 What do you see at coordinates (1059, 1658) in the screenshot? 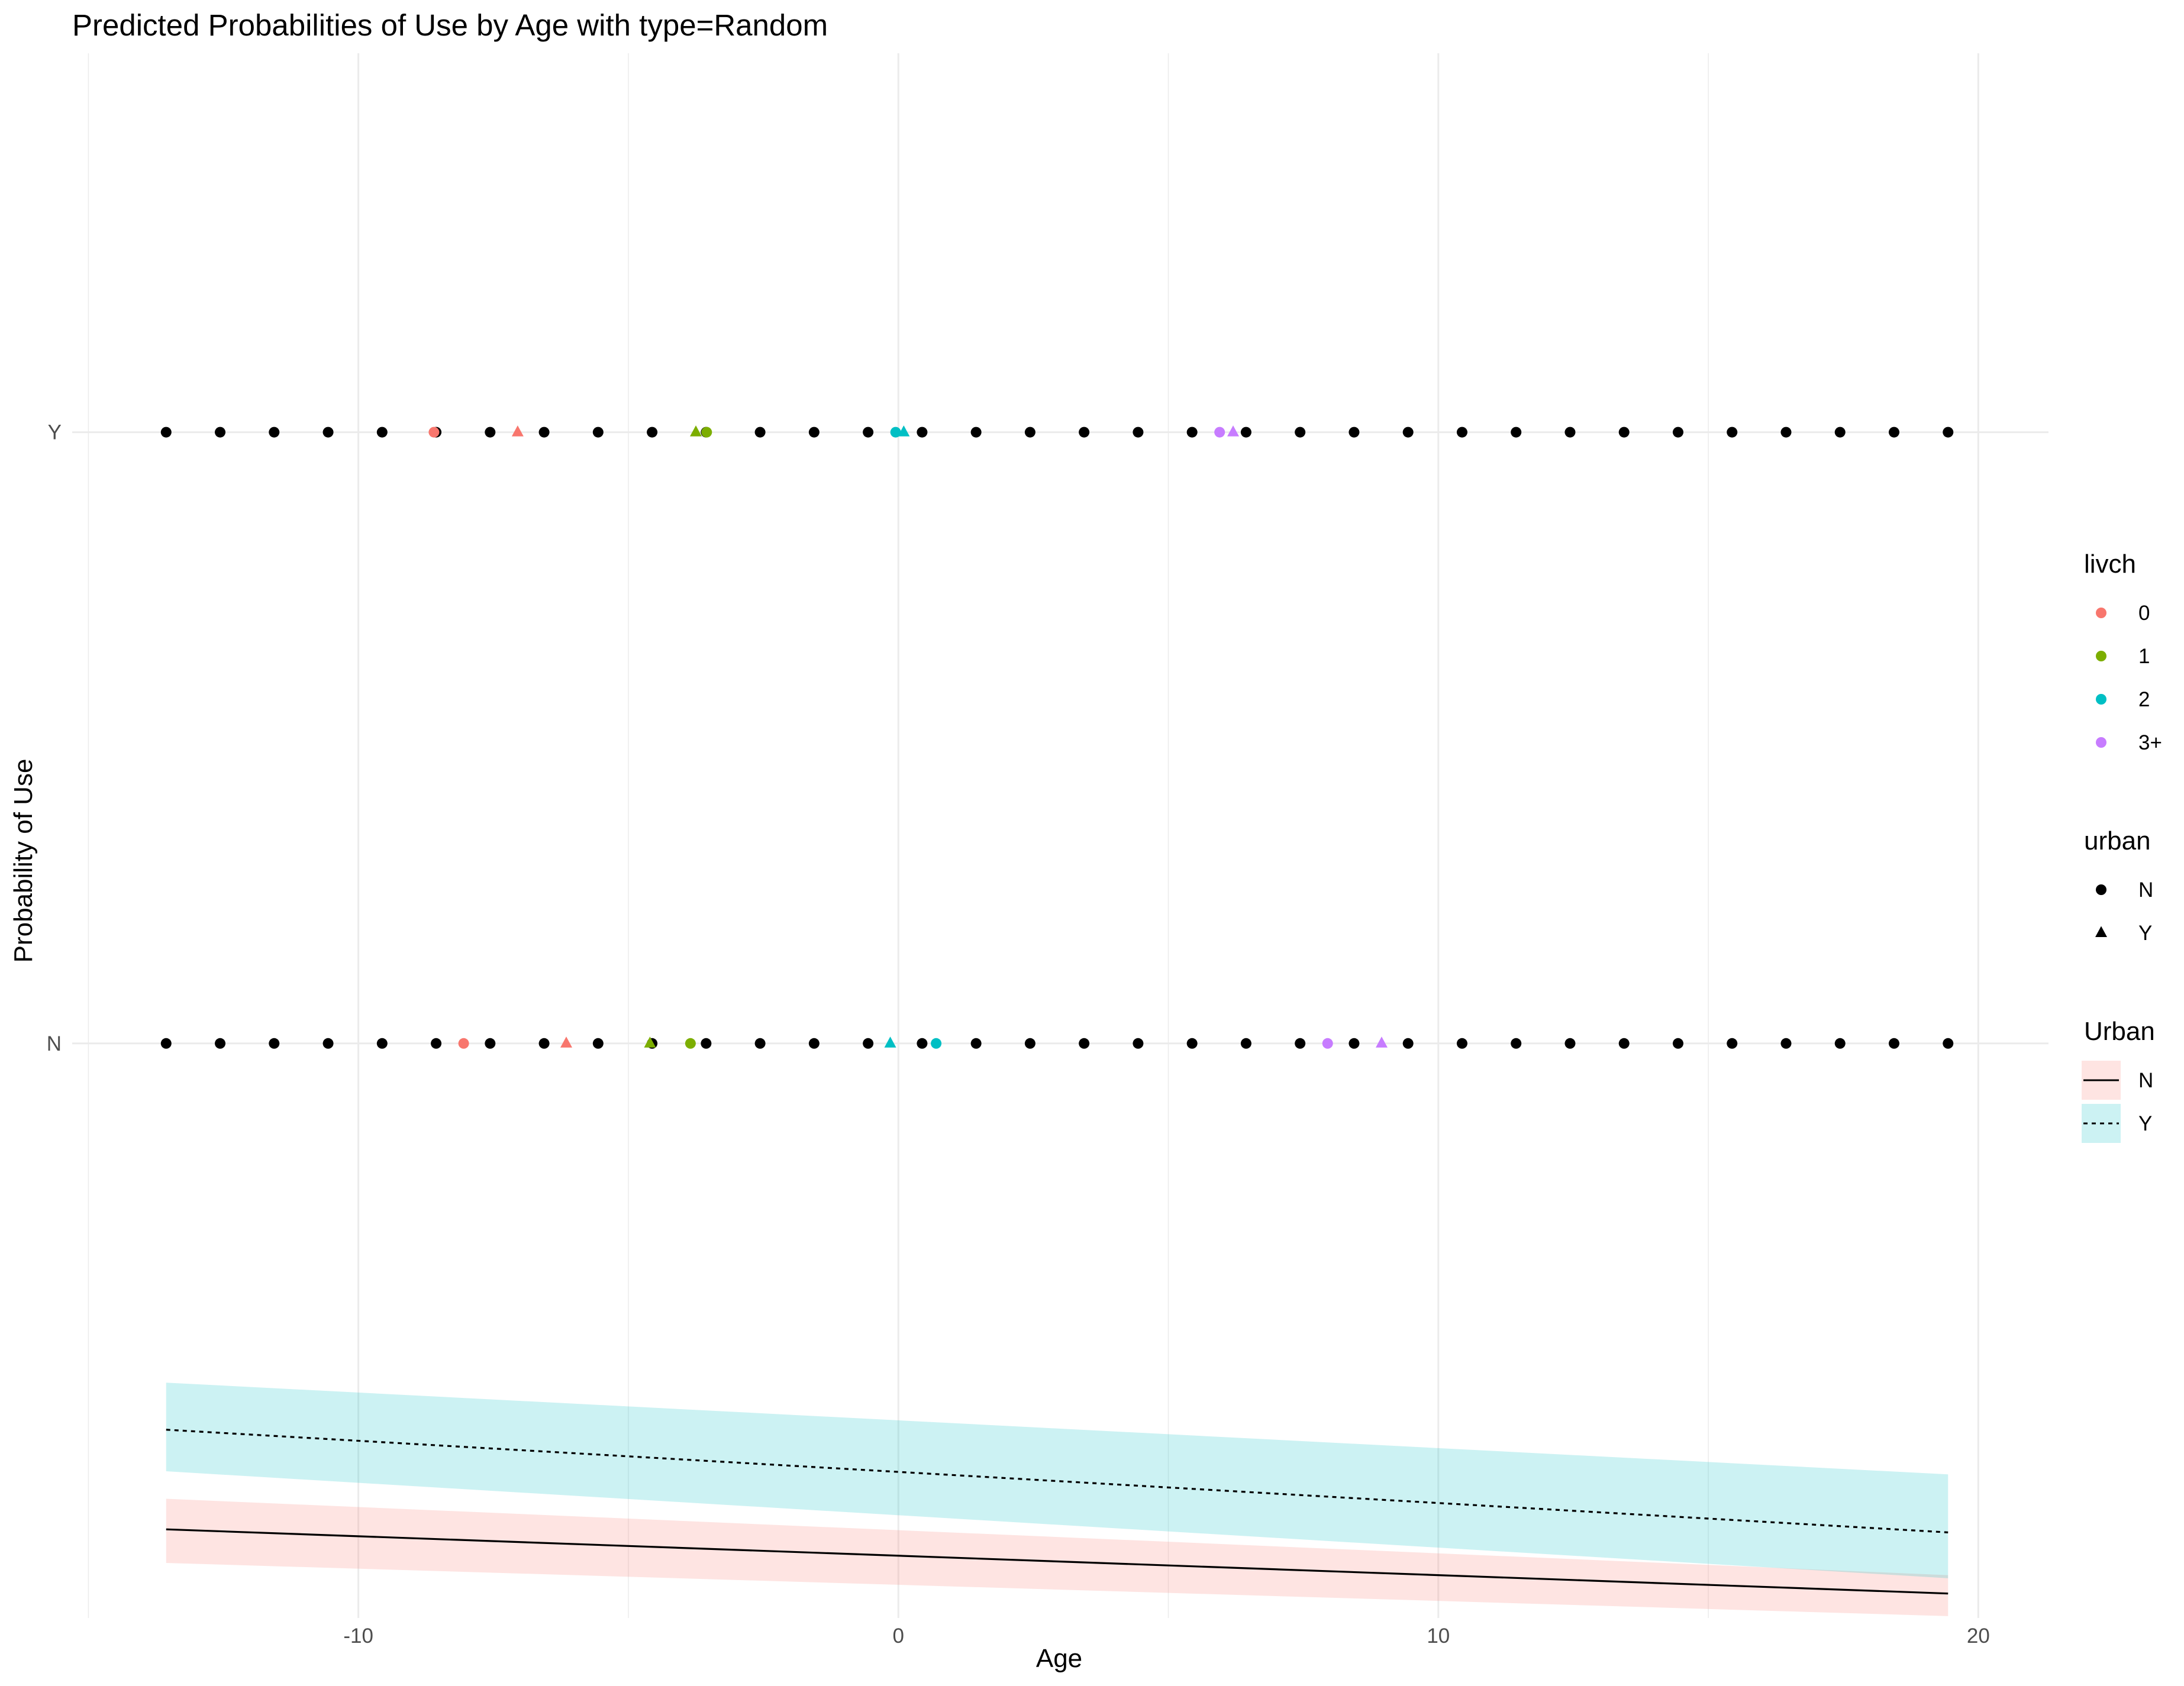
I see `x-axis-title: Age` at bounding box center [1059, 1658].